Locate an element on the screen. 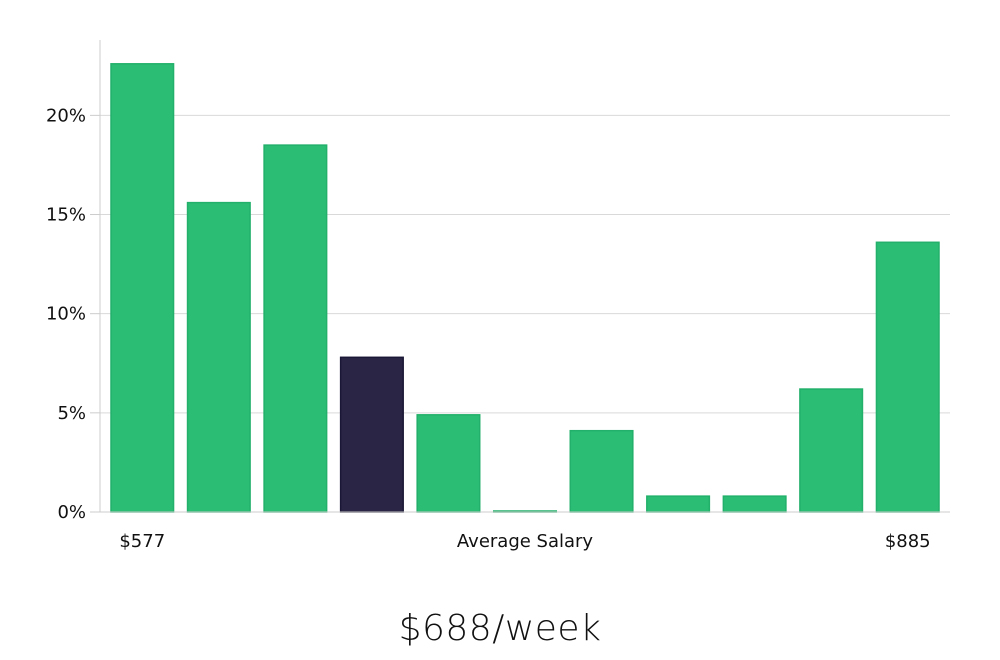 This screenshot has height=660, width=1000. y-tick-label: 15% is located at coordinates (66, 215).